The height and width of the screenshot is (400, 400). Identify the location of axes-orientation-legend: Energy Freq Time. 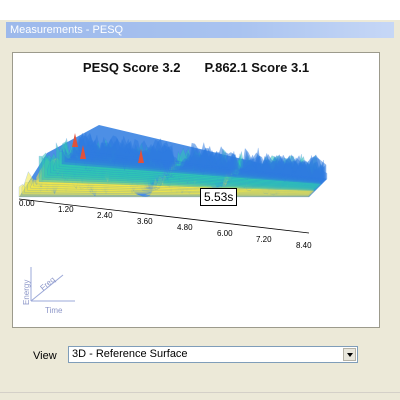
(49, 289).